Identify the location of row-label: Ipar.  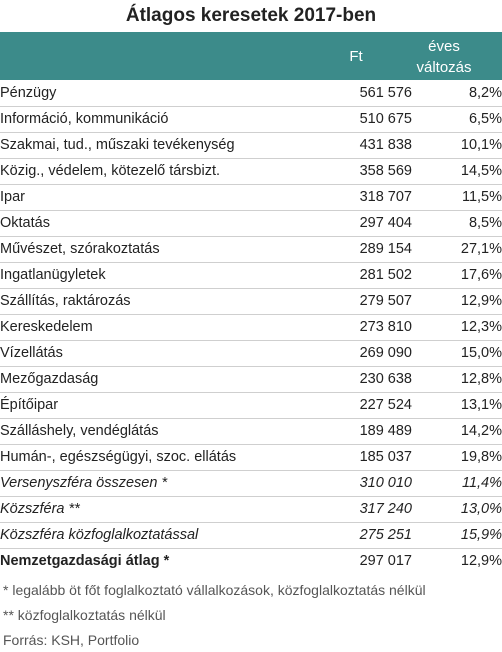
(156, 197).